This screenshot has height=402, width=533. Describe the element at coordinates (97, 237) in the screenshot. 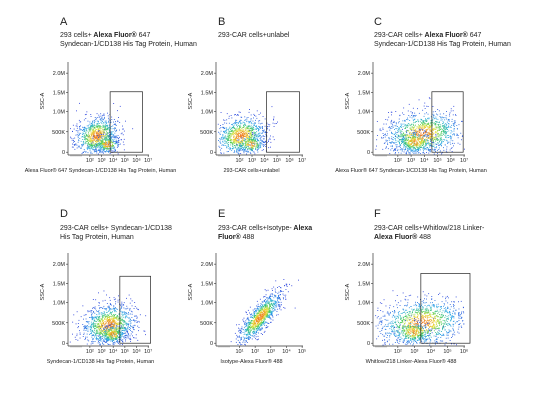

I see `caption-segment: His Tag Protein, Human` at that location.